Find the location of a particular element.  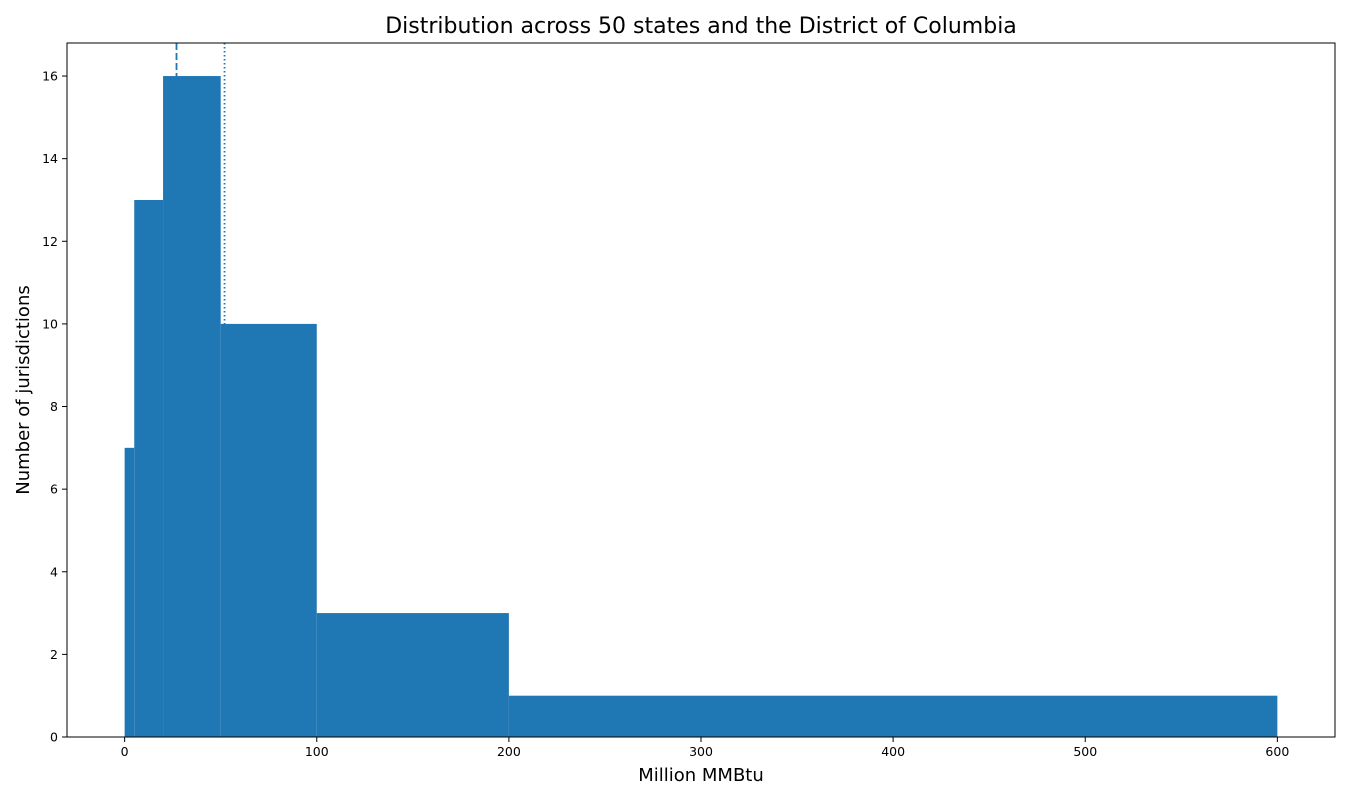

x-tick-label: 600 is located at coordinates (1277, 751).